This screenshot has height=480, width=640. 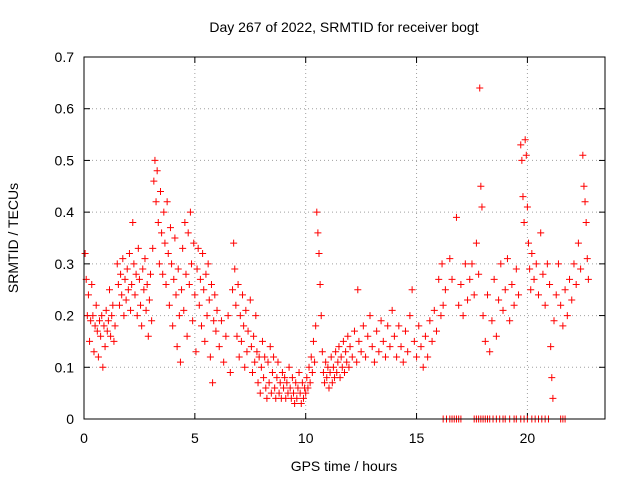 What do you see at coordinates (195, 438) in the screenshot?
I see `x-tick-label: 5` at bounding box center [195, 438].